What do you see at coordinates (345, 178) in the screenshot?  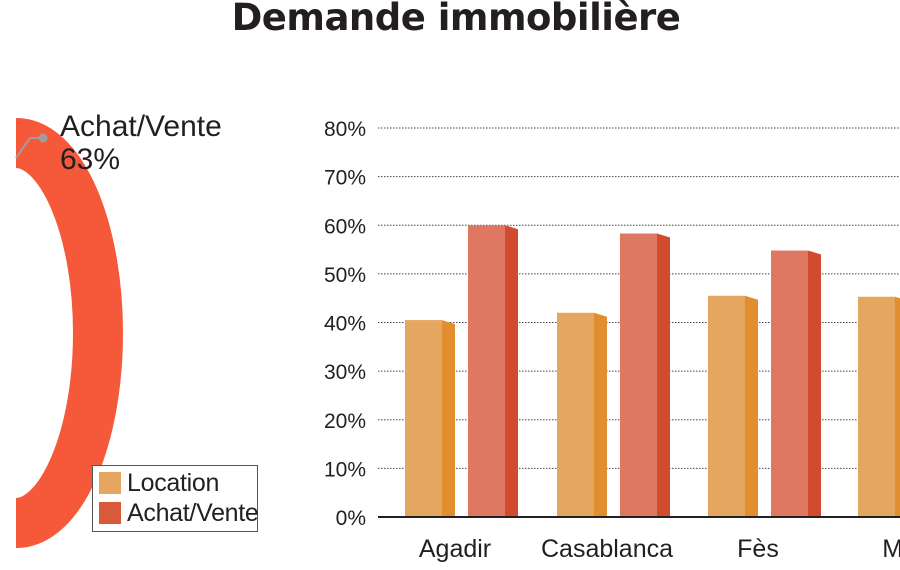 I see `y-tick-label: 70%` at bounding box center [345, 178].